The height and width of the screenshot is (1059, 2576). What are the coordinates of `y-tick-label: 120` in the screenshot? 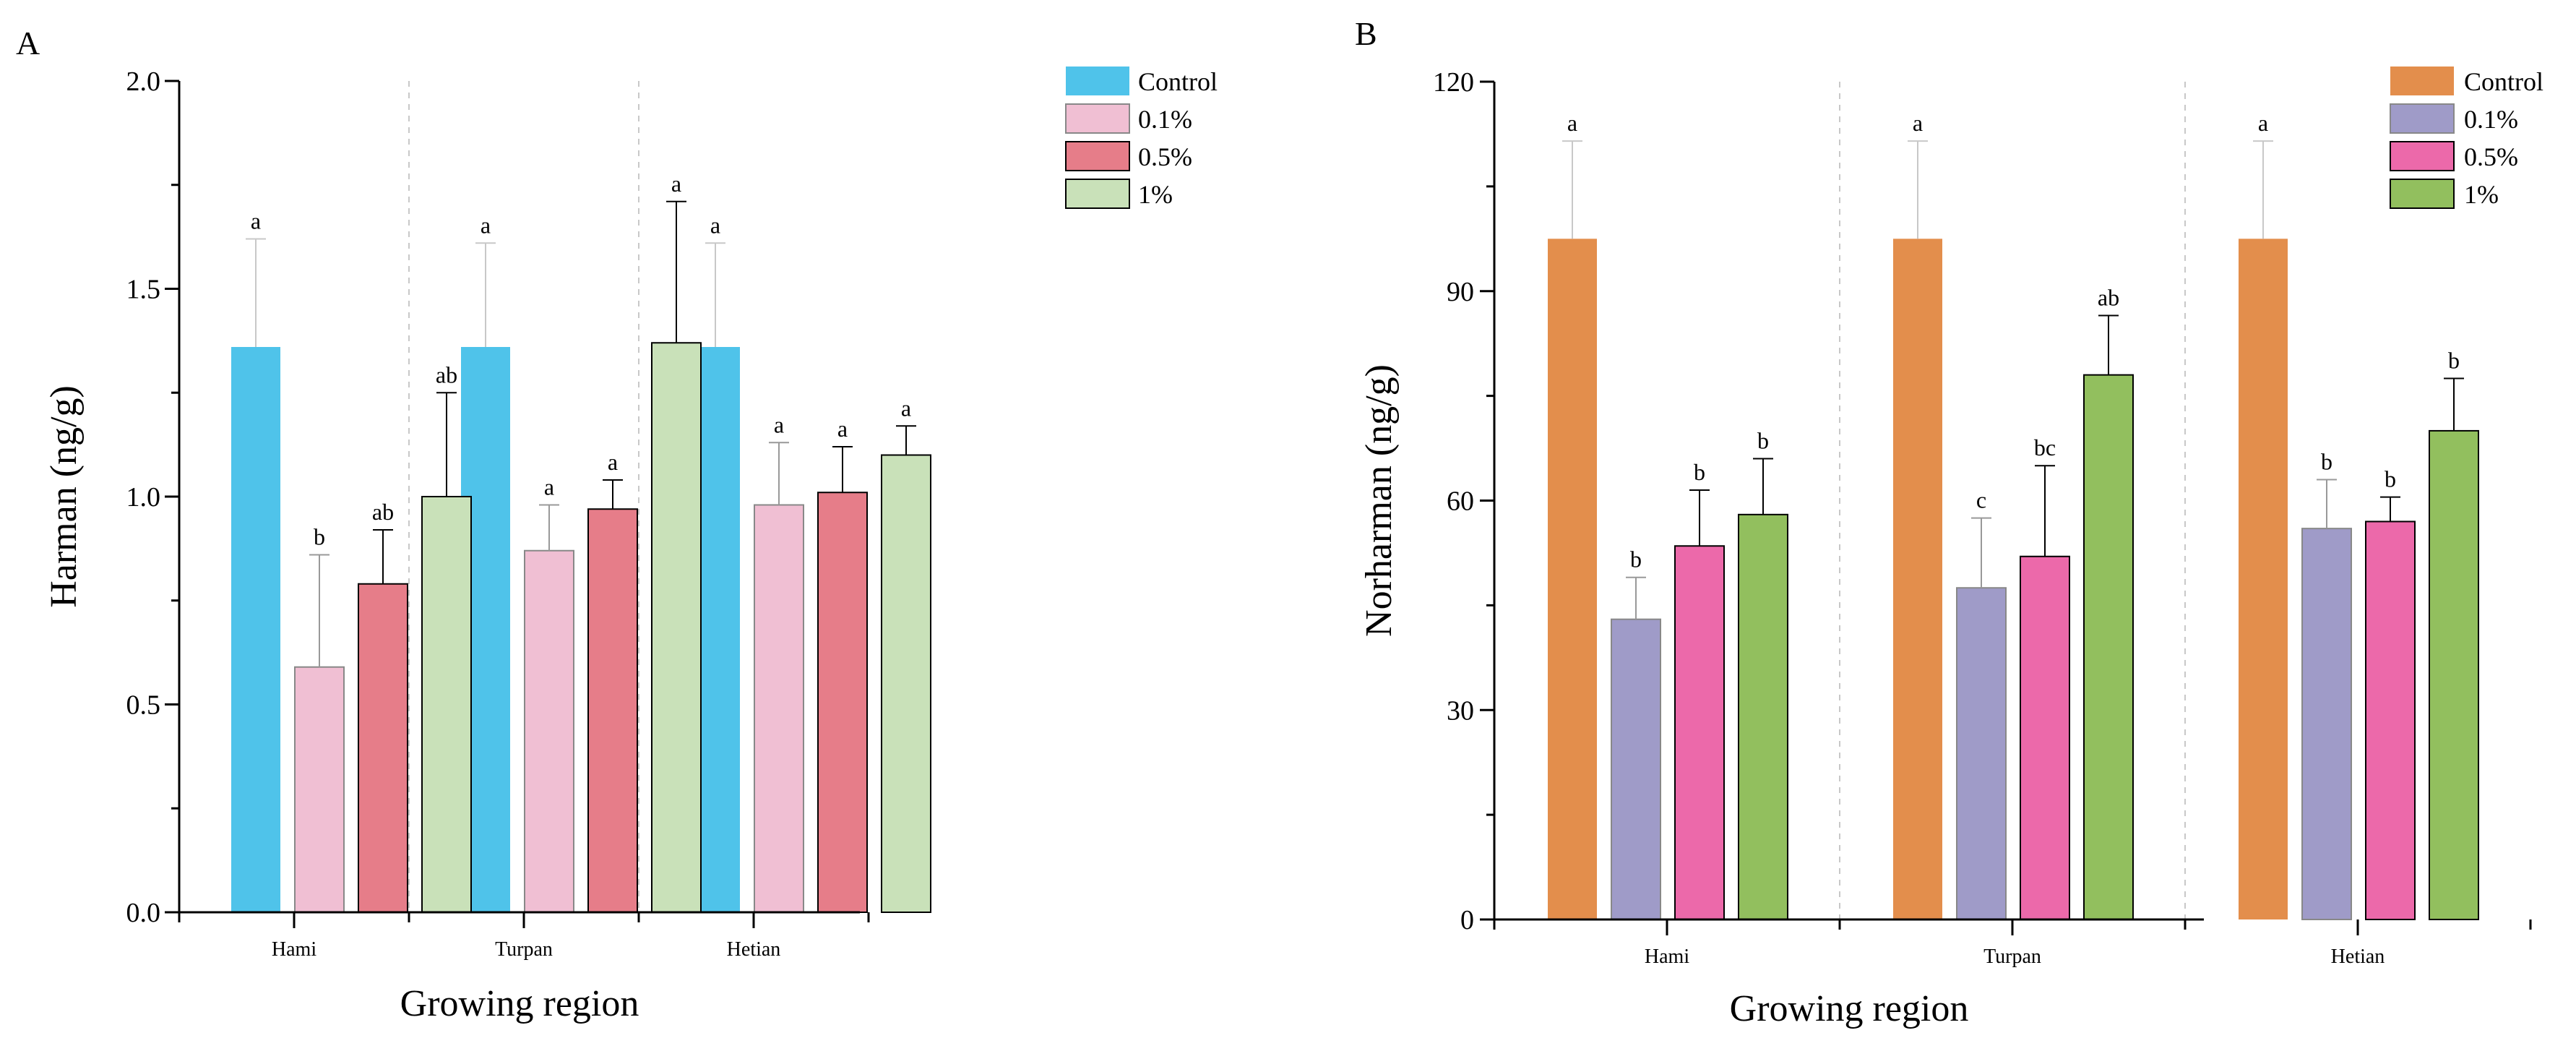 It's located at (1453, 82).